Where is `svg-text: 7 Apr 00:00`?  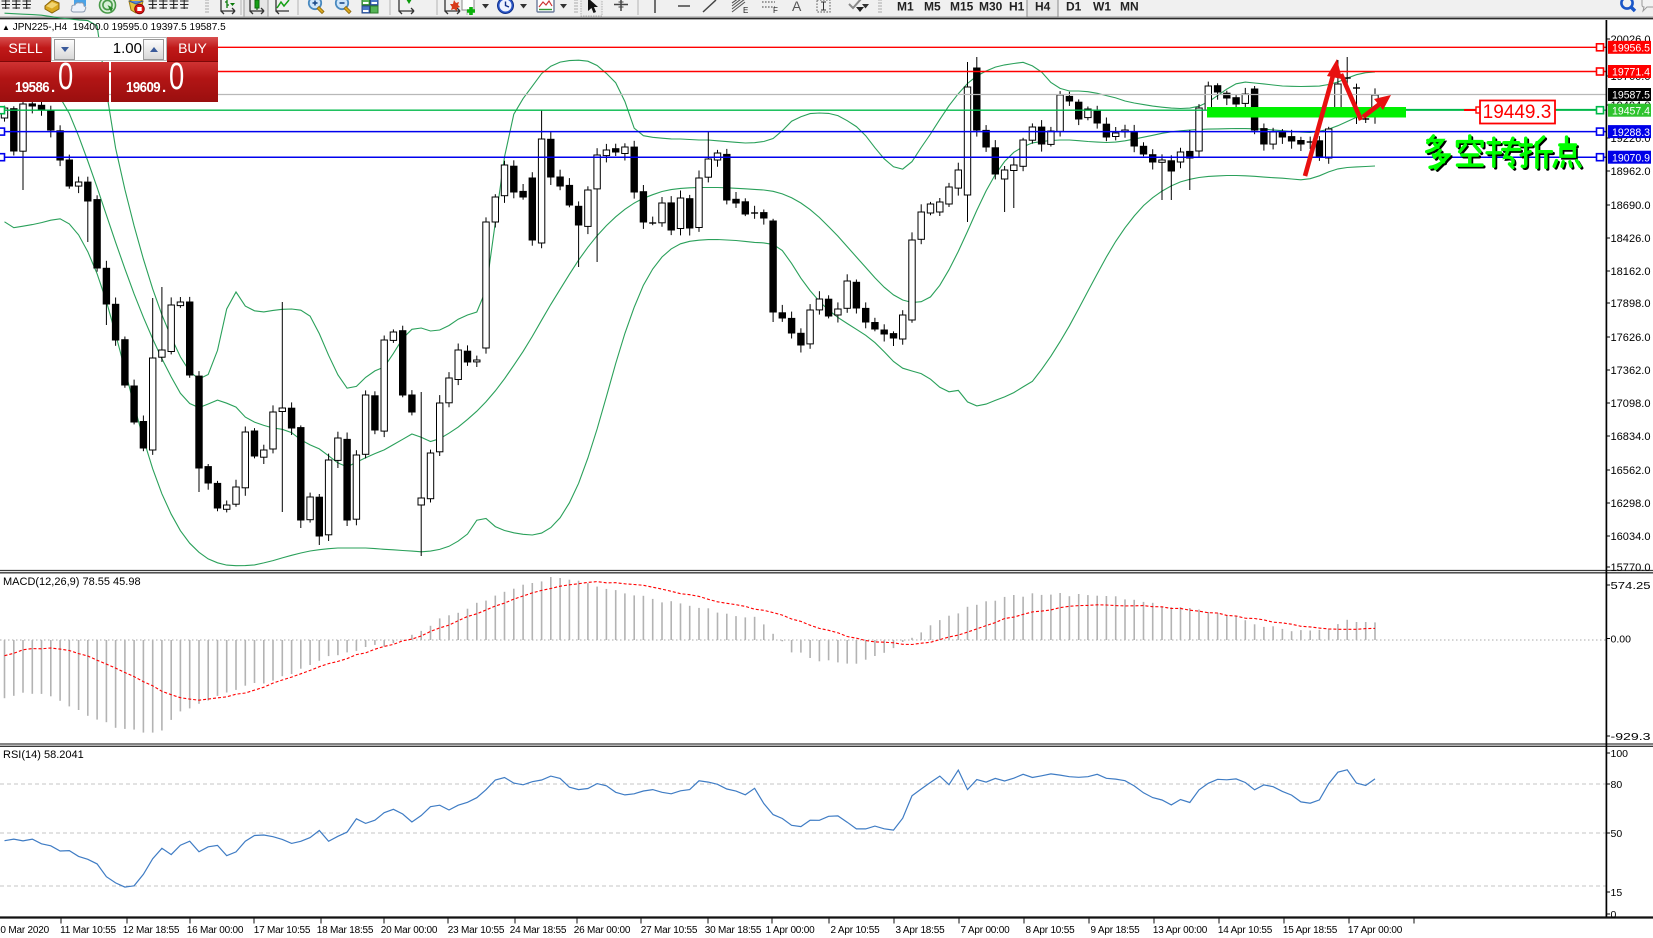
svg-text: 7 Apr 00:00 is located at coordinates (986, 930).